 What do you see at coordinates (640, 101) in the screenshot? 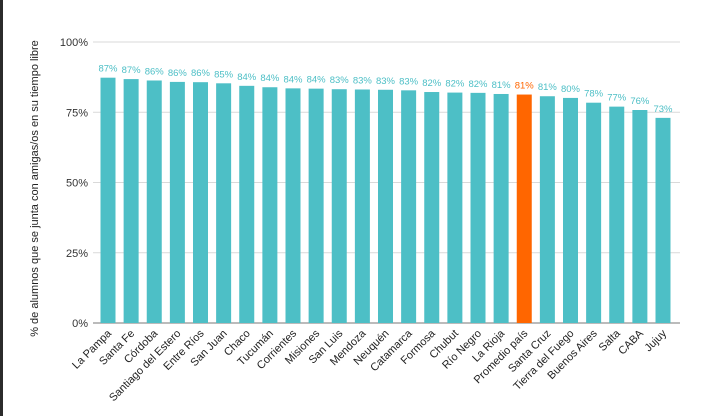
I see `data-label: 76%` at bounding box center [640, 101].